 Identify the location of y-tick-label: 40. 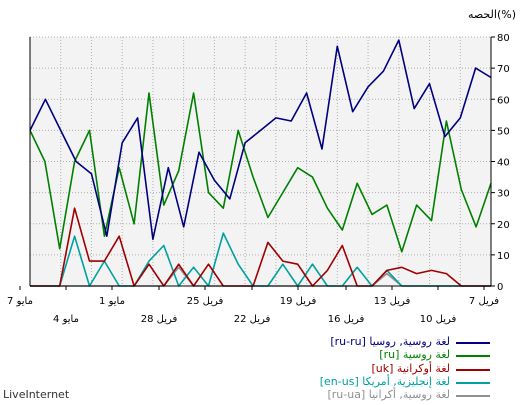
(503, 163).